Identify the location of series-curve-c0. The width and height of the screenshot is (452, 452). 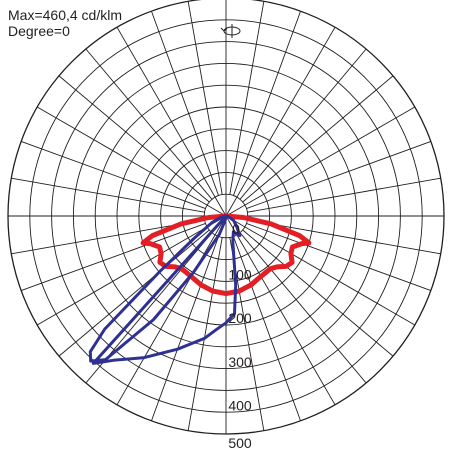
(226, 255).